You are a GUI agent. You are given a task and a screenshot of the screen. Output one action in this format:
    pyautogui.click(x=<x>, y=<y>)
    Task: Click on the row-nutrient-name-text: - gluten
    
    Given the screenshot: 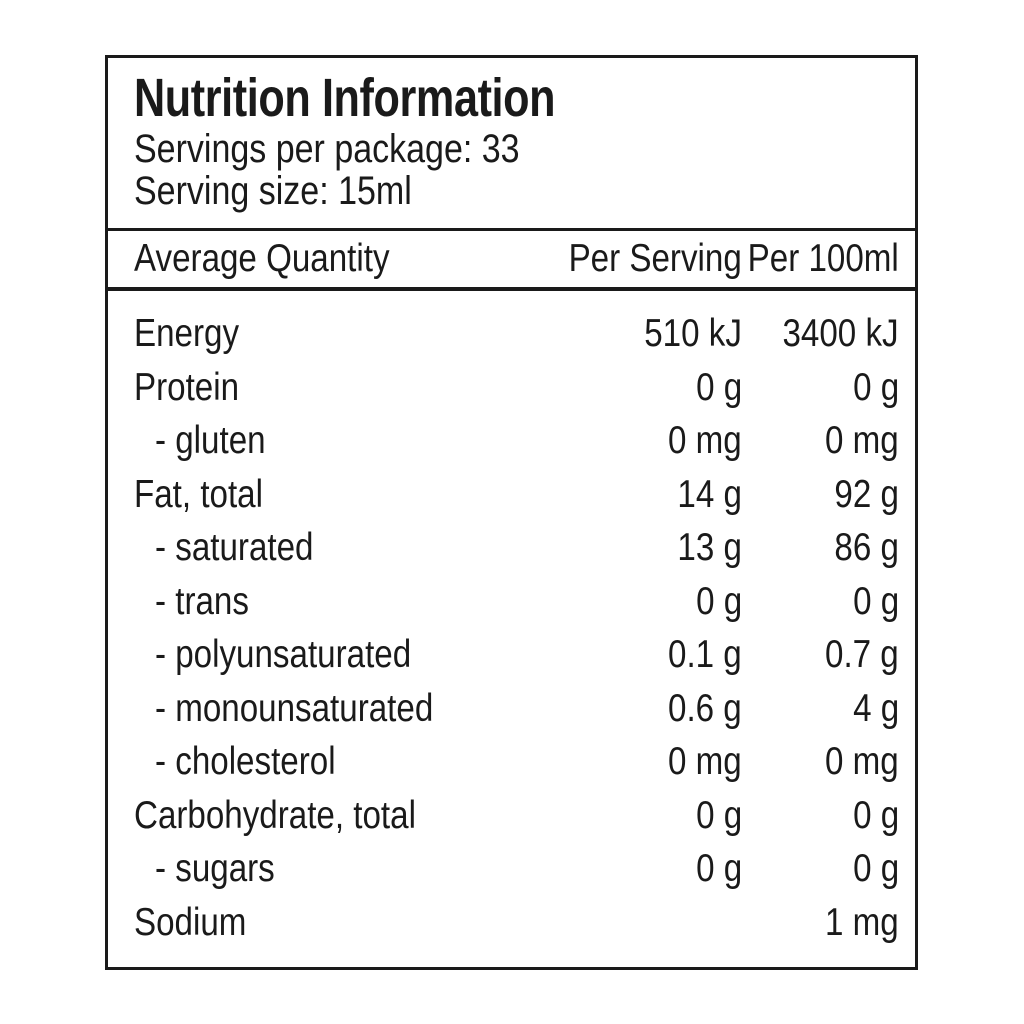 What is the action you would take?
    pyautogui.click(x=210, y=440)
    